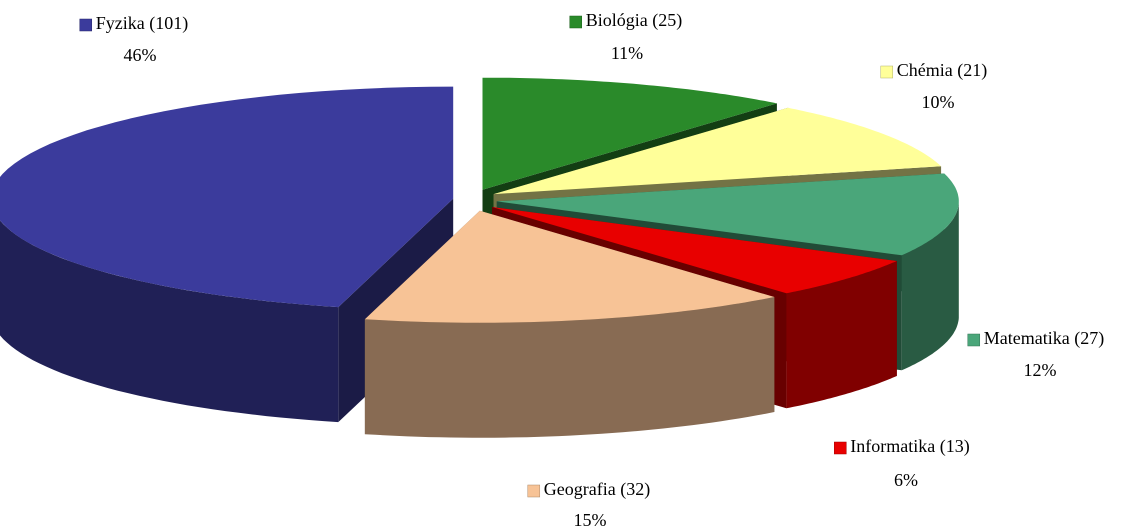 The image size is (1122, 530). Describe the element at coordinates (938, 102) in the screenshot. I see `value-label: 10%` at that location.